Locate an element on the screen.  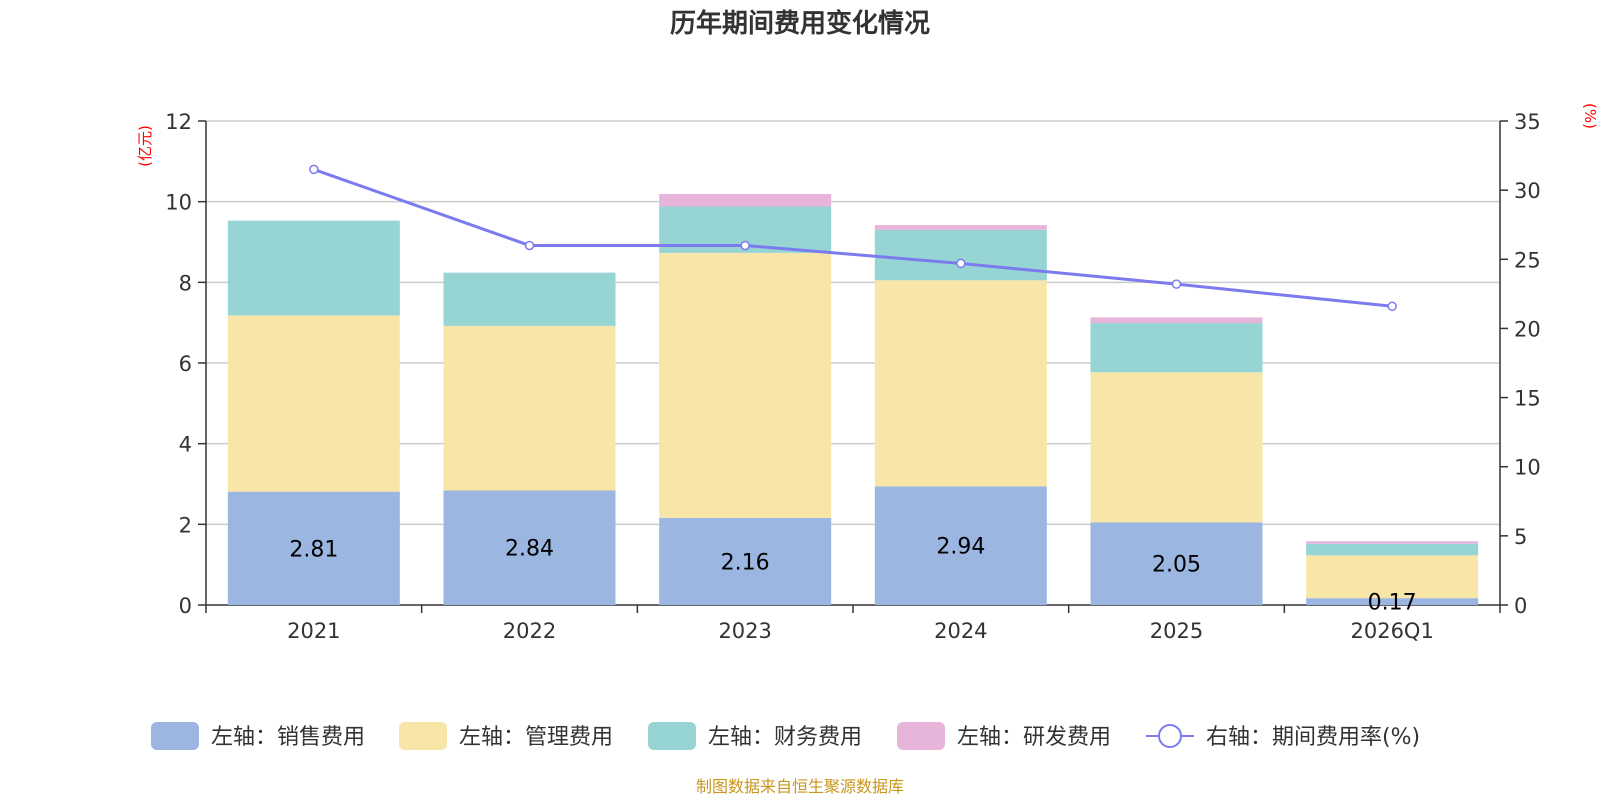
right-axis-unit: (%) is located at coordinates (1590, 116).